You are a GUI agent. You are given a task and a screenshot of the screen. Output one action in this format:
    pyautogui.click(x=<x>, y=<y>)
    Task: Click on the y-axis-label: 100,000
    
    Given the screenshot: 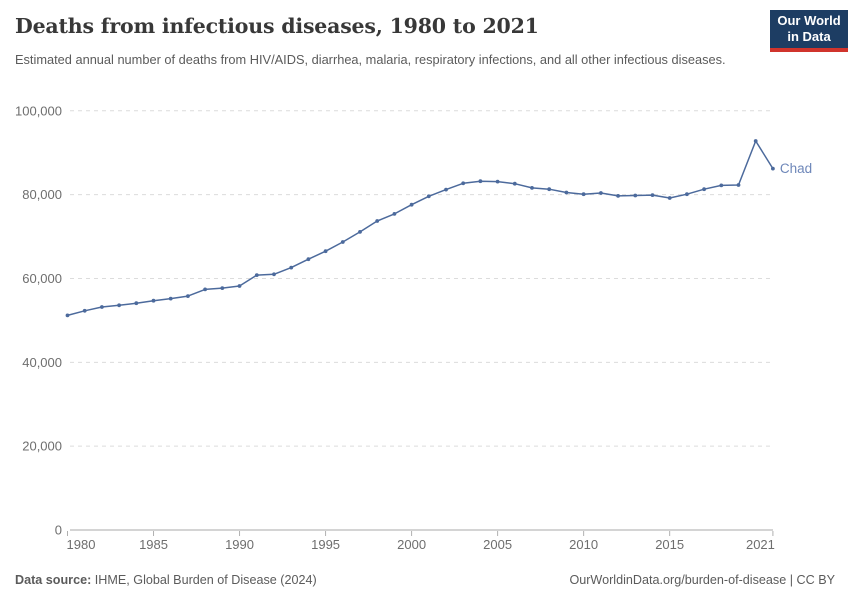 What is the action you would take?
    pyautogui.click(x=38, y=110)
    